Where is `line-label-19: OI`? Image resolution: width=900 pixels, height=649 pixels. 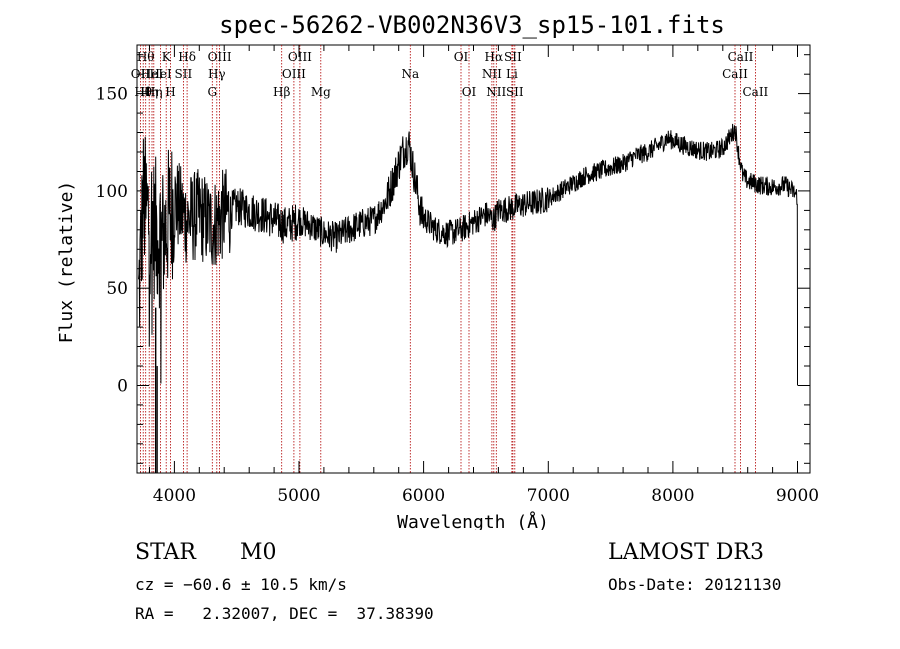 line-label-19: OI is located at coordinates (461, 57).